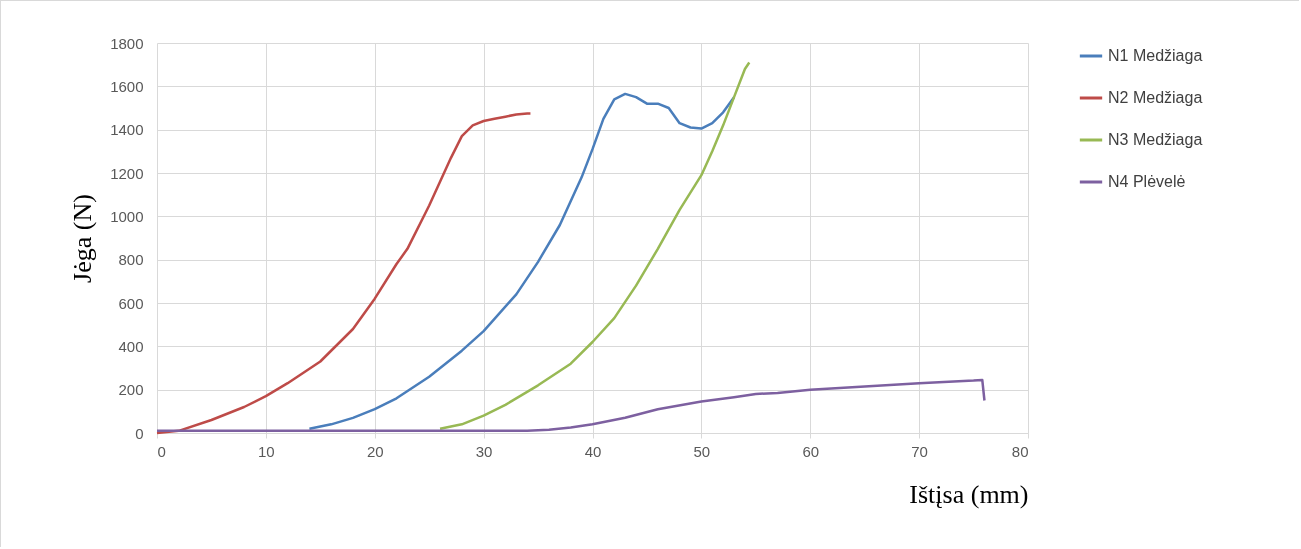 The width and height of the screenshot is (1301, 549). Describe the element at coordinates (484, 451) in the screenshot. I see `x-tick-label: 30` at that location.